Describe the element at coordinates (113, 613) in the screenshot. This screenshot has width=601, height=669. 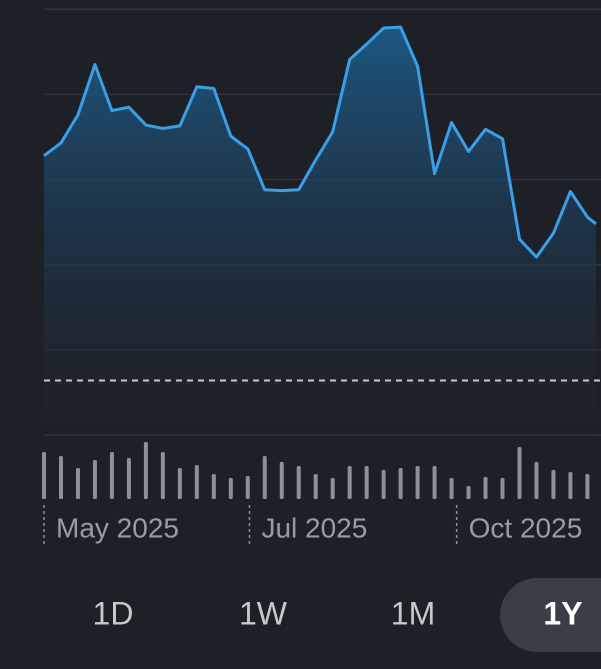
I see `range-button: 1D` at that location.